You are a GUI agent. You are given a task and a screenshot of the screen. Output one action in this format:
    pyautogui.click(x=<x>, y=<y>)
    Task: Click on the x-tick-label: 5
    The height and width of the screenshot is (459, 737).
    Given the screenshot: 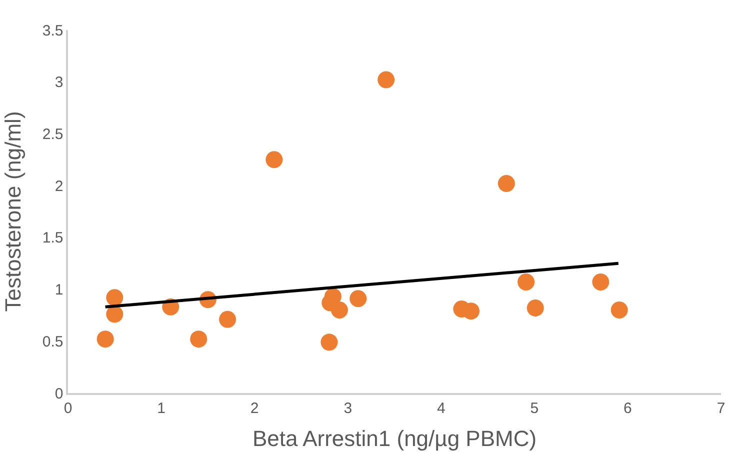 What is the action you would take?
    pyautogui.click(x=534, y=408)
    